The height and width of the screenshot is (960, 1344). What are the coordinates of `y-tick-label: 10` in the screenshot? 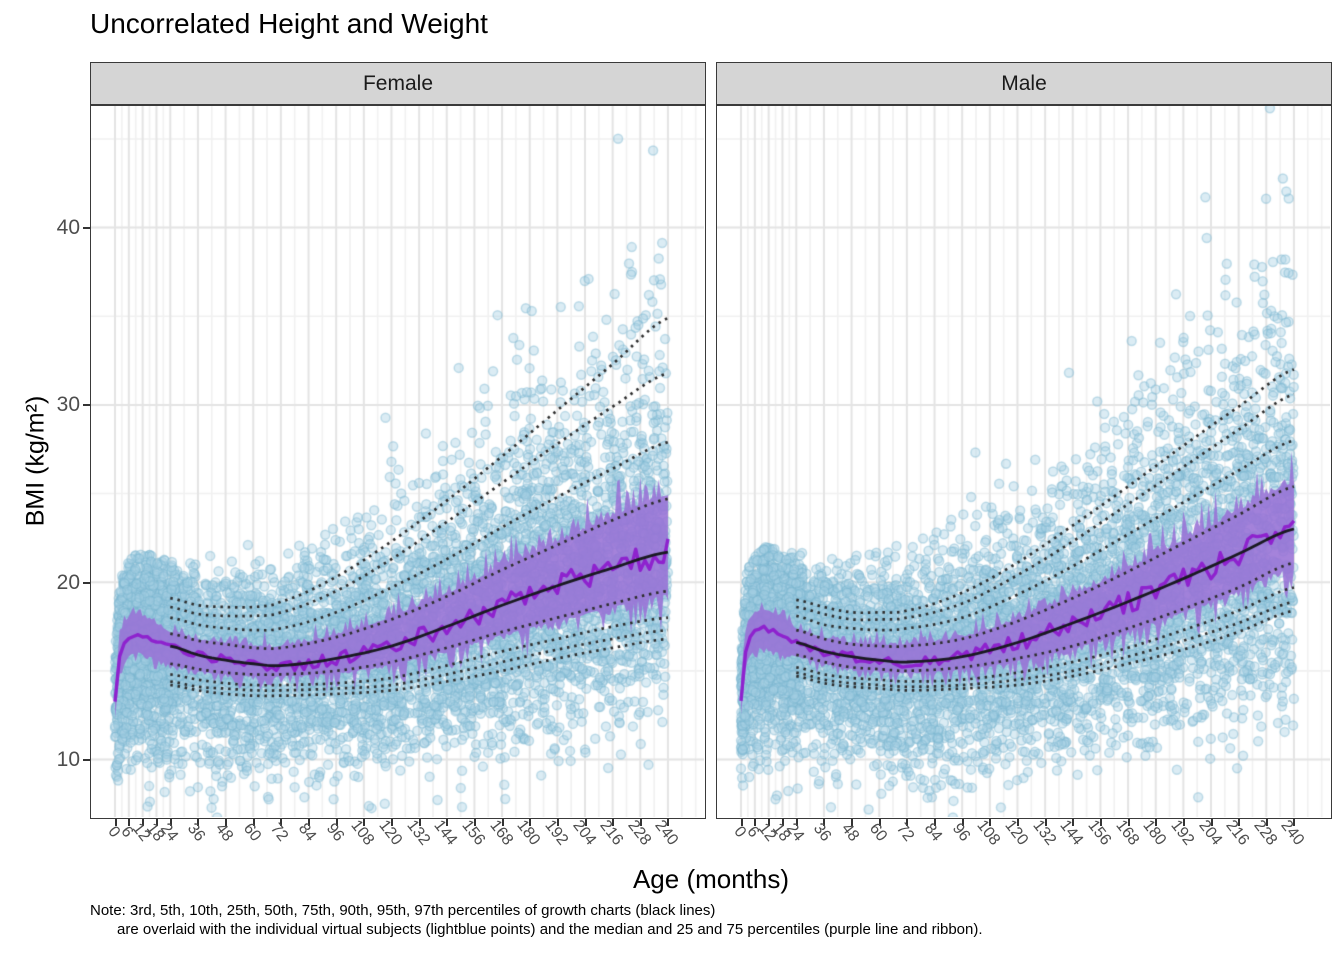 It's located at (68, 759).